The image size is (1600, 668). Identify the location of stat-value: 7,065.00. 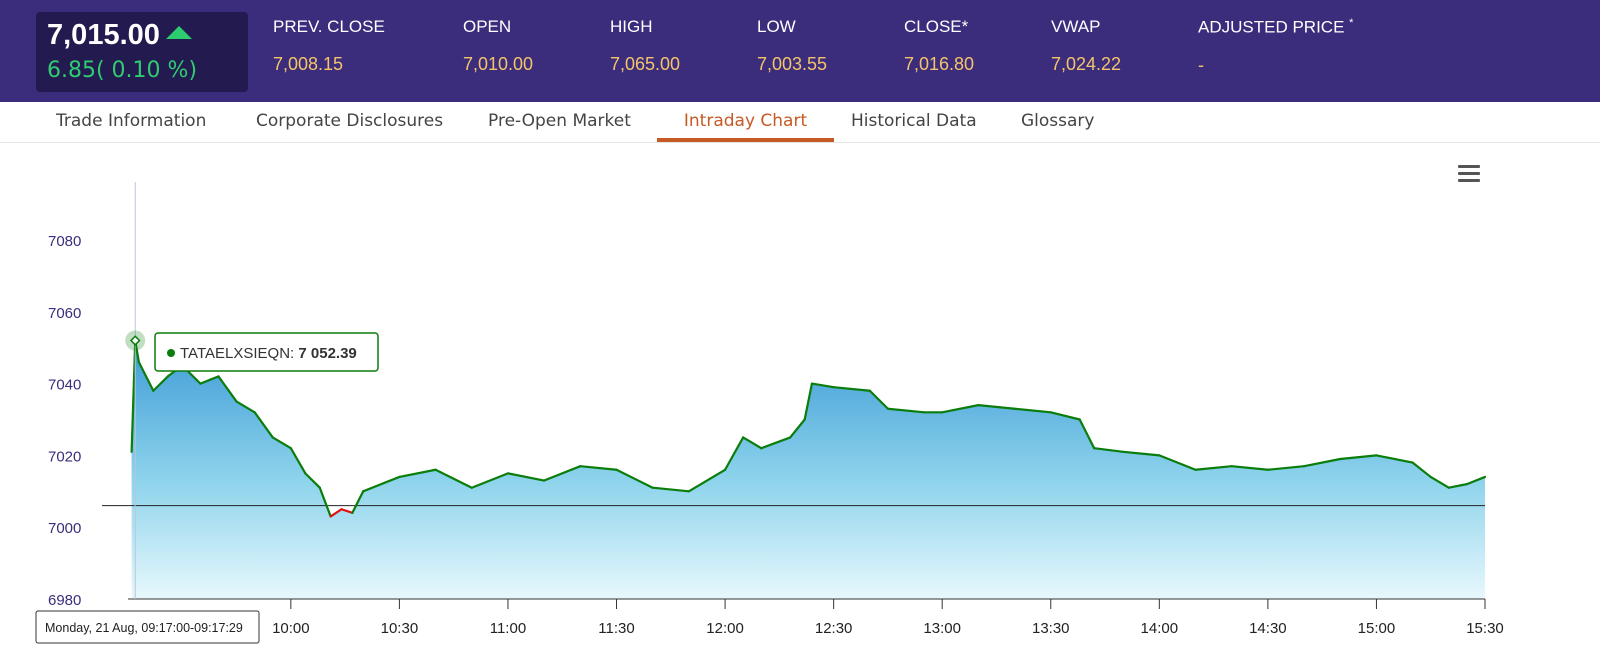
(645, 64).